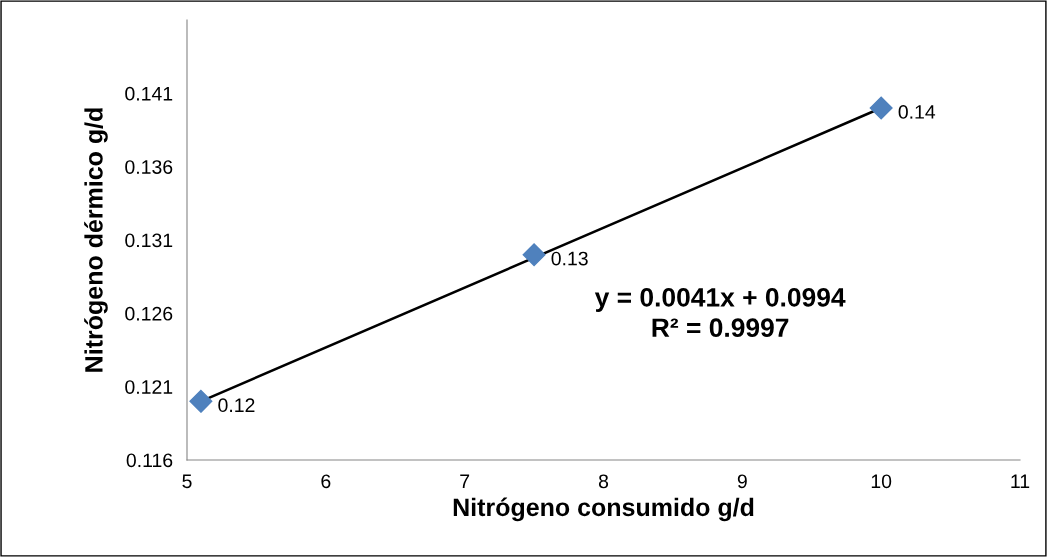  Describe the element at coordinates (236, 405) in the screenshot. I see `data-label: 0.12` at that location.